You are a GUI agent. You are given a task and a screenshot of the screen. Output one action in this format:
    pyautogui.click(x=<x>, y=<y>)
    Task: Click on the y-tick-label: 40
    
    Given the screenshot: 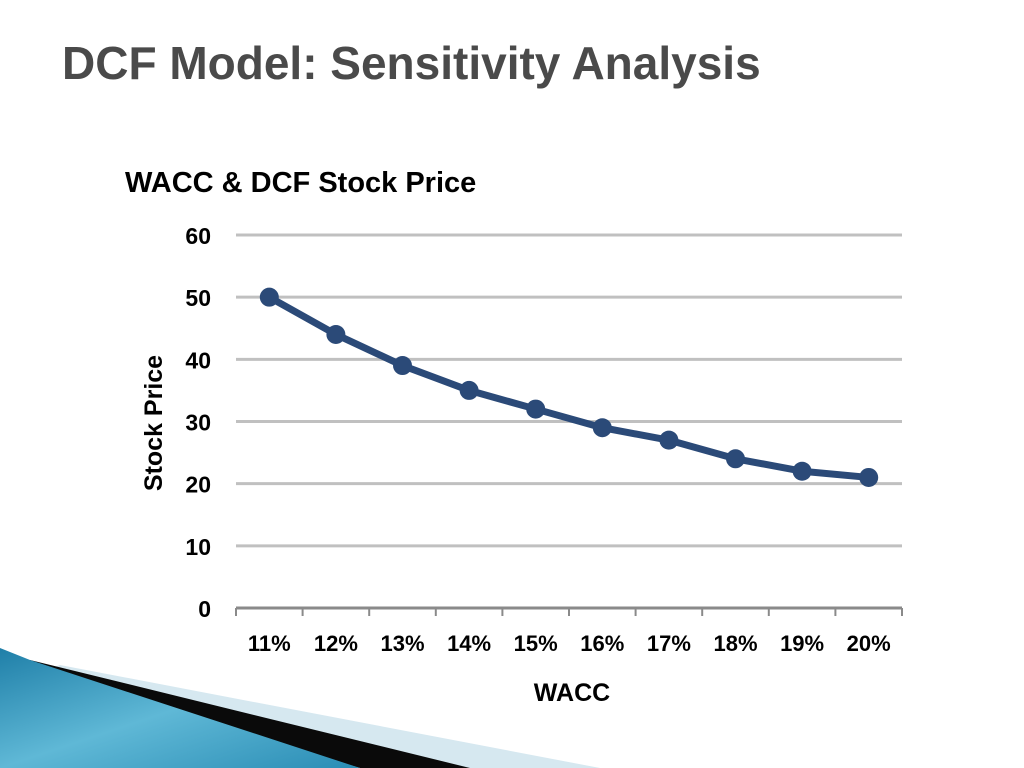 What is the action you would take?
    pyautogui.click(x=198, y=360)
    